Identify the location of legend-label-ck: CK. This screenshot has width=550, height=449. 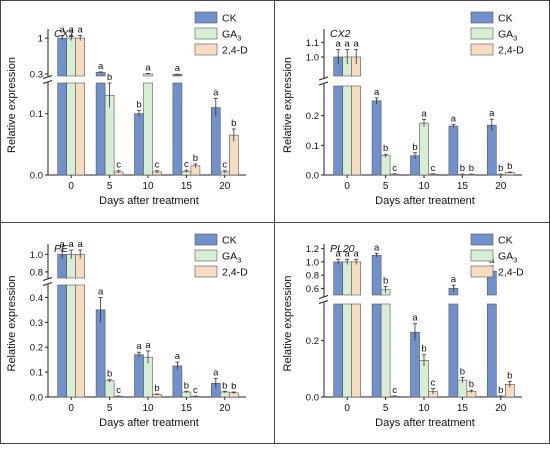
(229, 19).